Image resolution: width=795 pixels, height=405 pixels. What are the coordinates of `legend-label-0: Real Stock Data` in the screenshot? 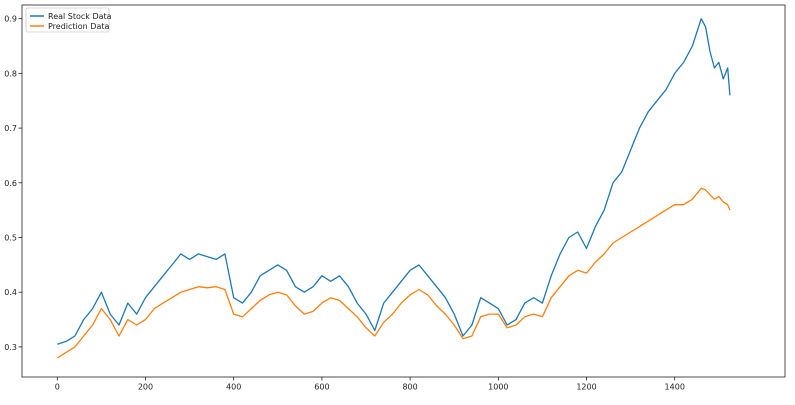 It's located at (80, 16).